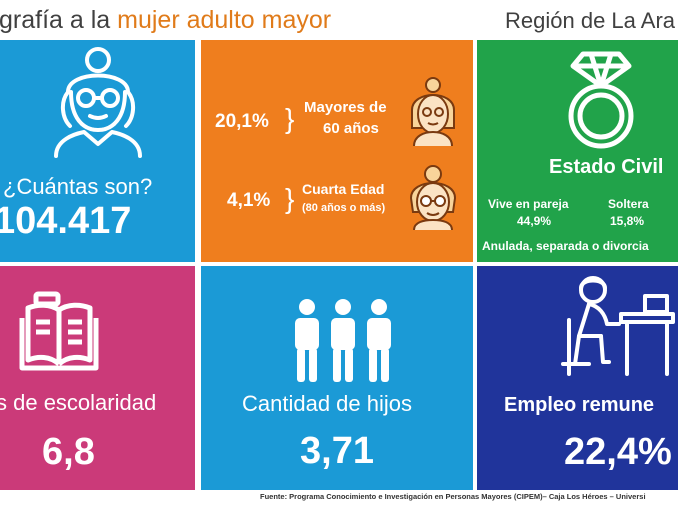  What do you see at coordinates (78, 186) in the screenshot?
I see `count-label: ¿Cuántas son?` at bounding box center [78, 186].